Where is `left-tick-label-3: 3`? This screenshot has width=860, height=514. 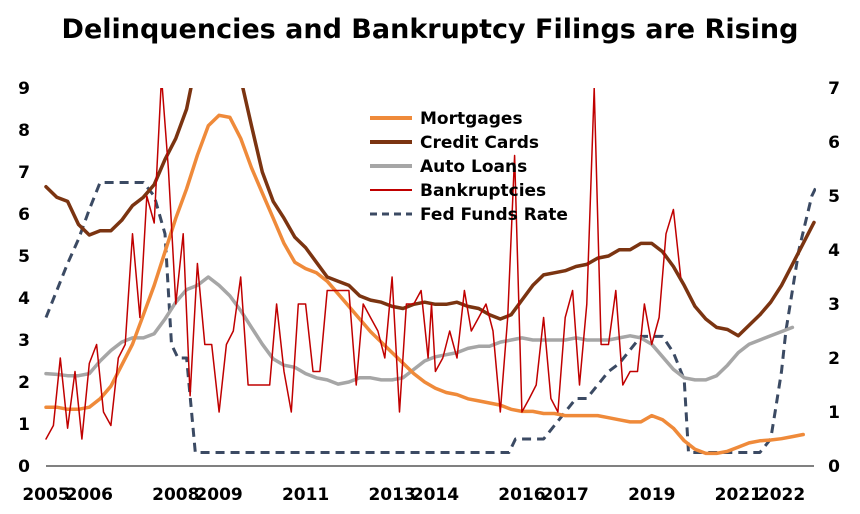
left-tick-label-3: 3 is located at coordinates (24, 341).